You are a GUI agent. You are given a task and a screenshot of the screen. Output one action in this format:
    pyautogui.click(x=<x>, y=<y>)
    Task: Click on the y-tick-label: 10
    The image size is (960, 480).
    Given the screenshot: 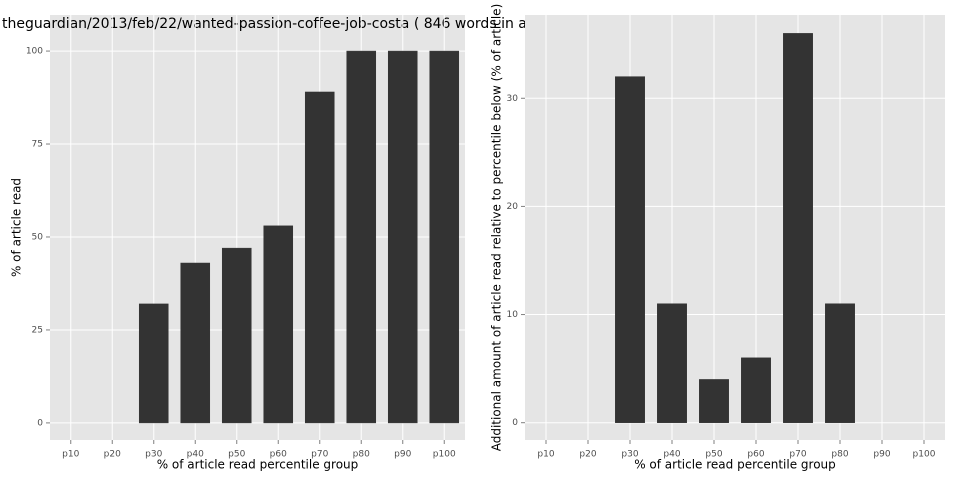 What is the action you would take?
    pyautogui.click(x=513, y=315)
    